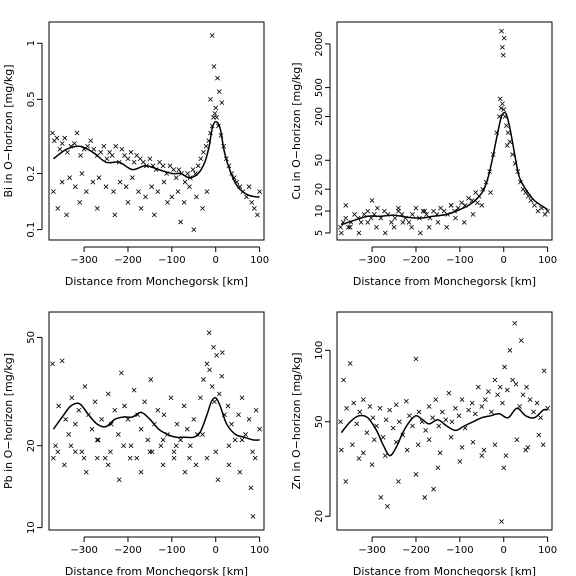 The height and width of the screenshot is (576, 576). What do you see at coordinates (127, 260) in the screenshot?
I see `chart-0-x-tick-label: −200` at bounding box center [127, 260].